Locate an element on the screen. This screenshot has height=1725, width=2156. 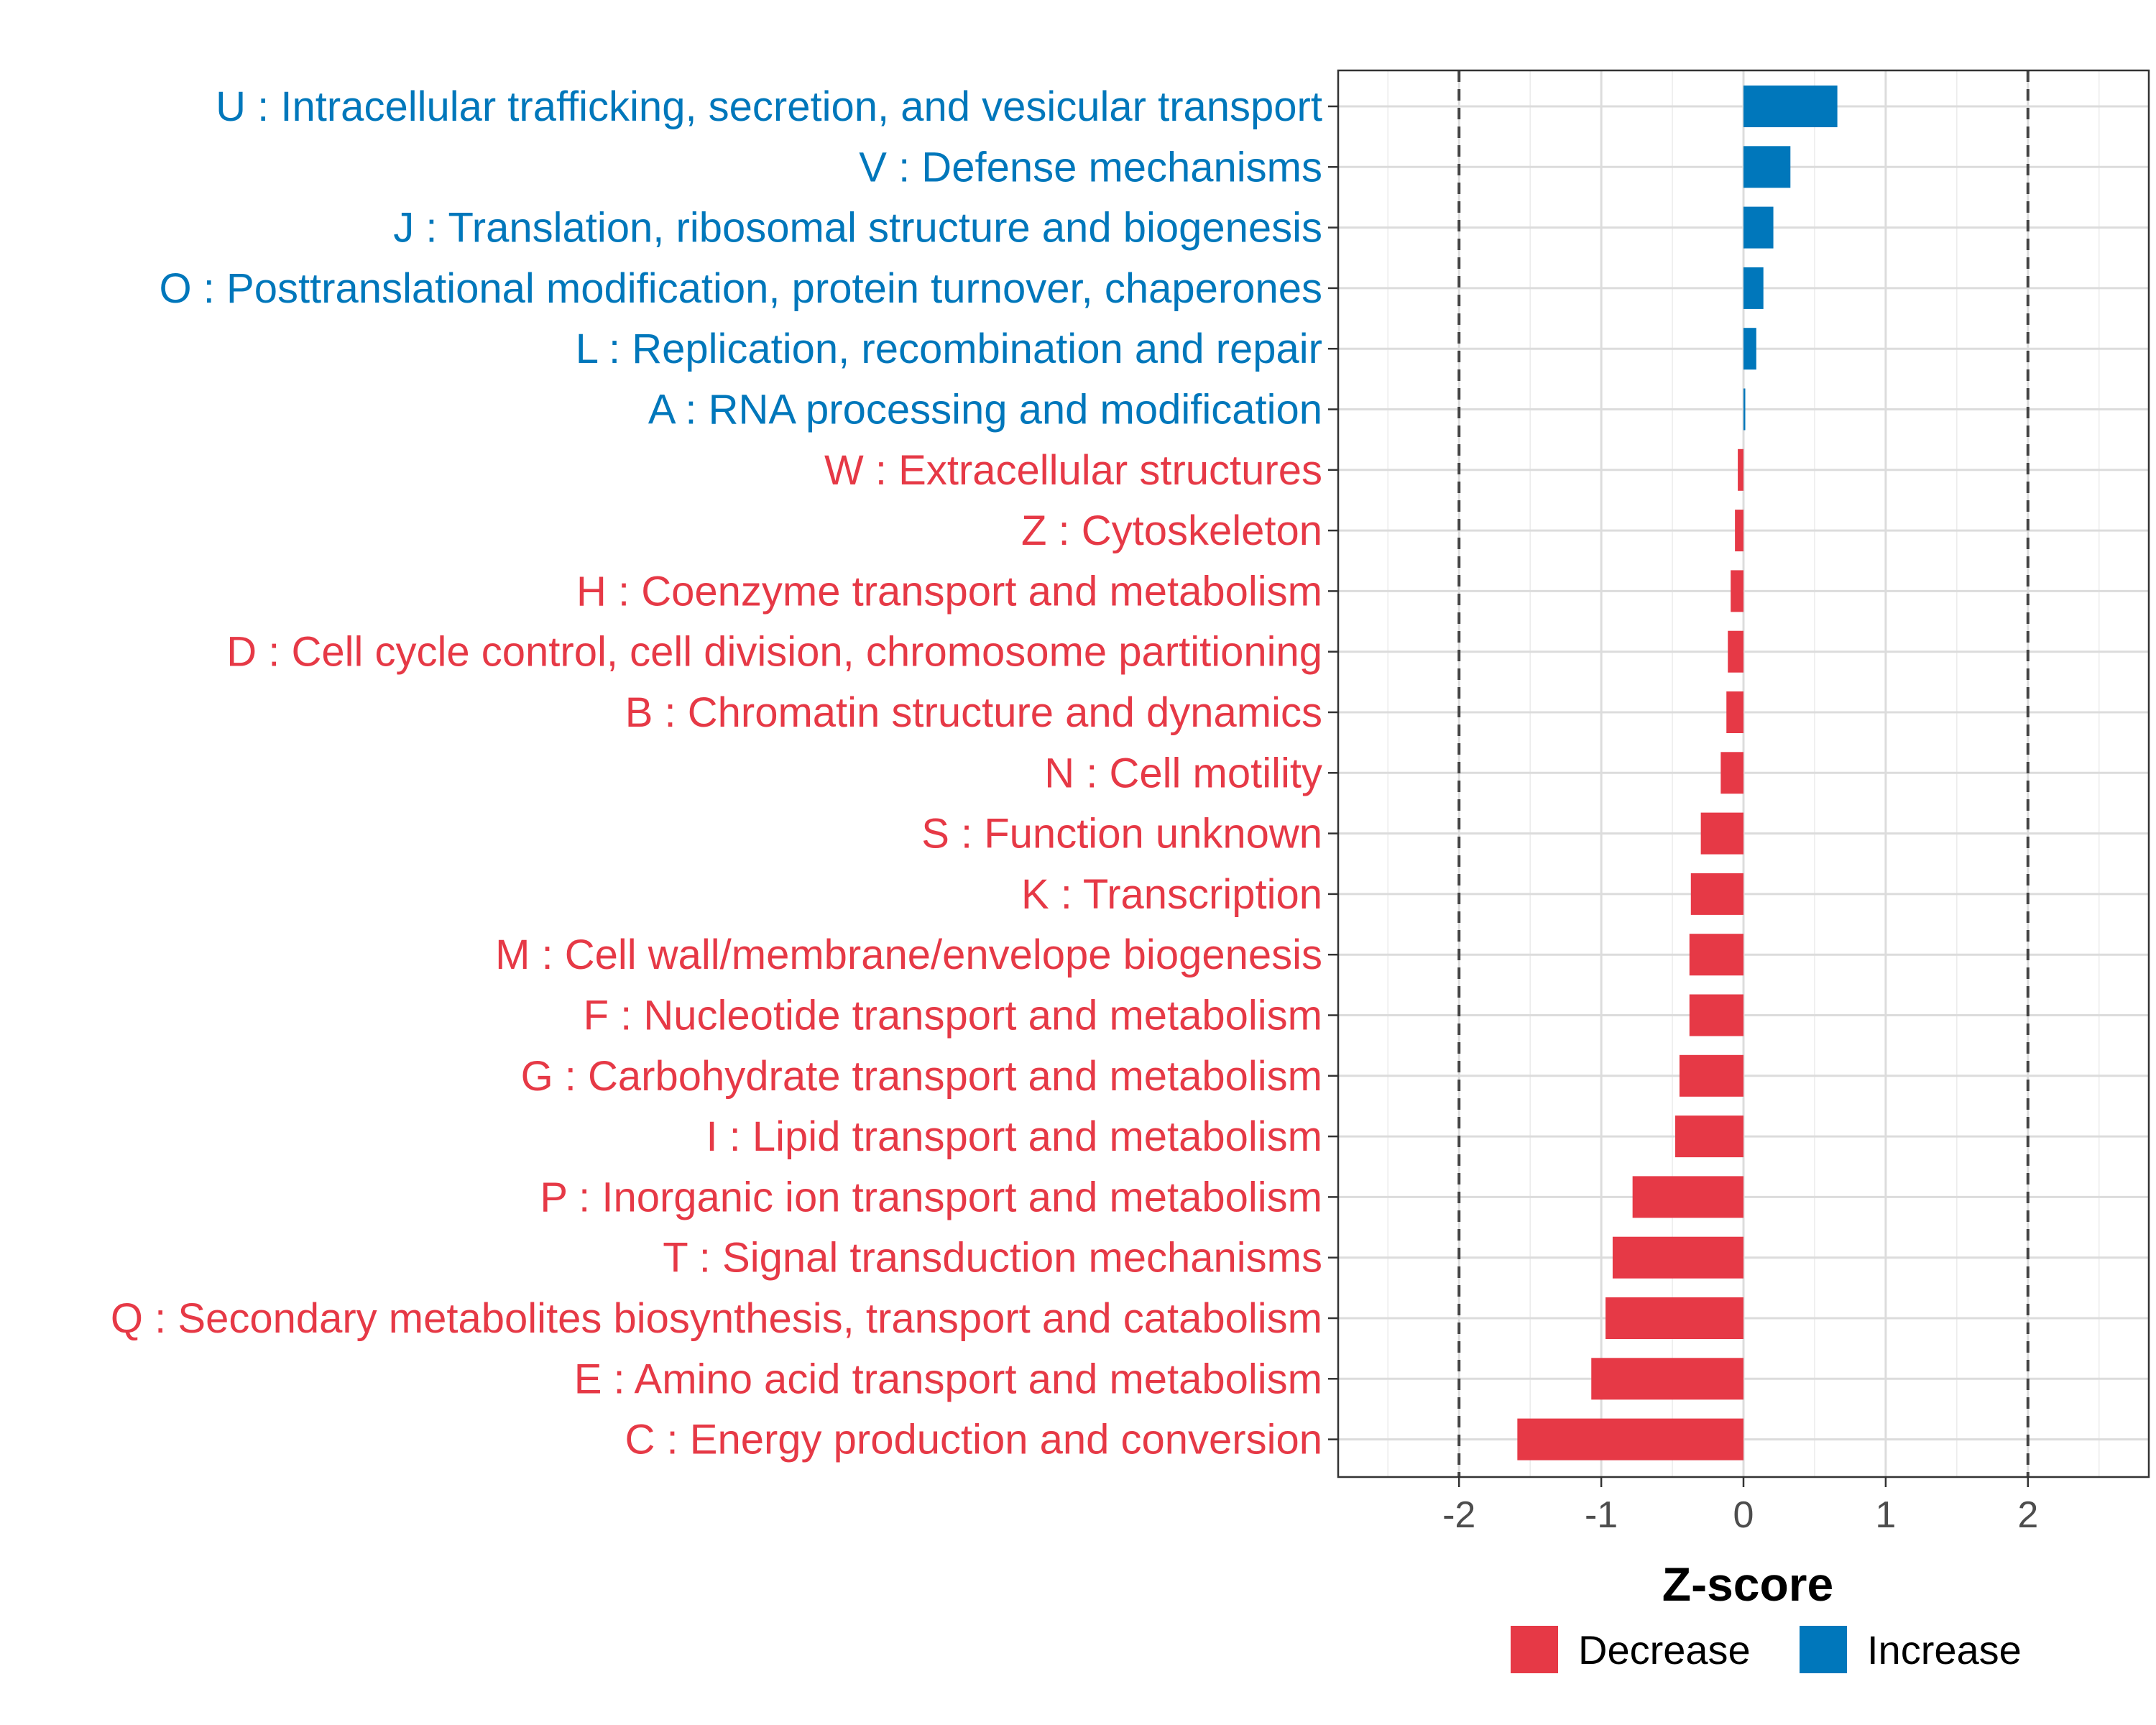
bars is located at coordinates (1678, 773).